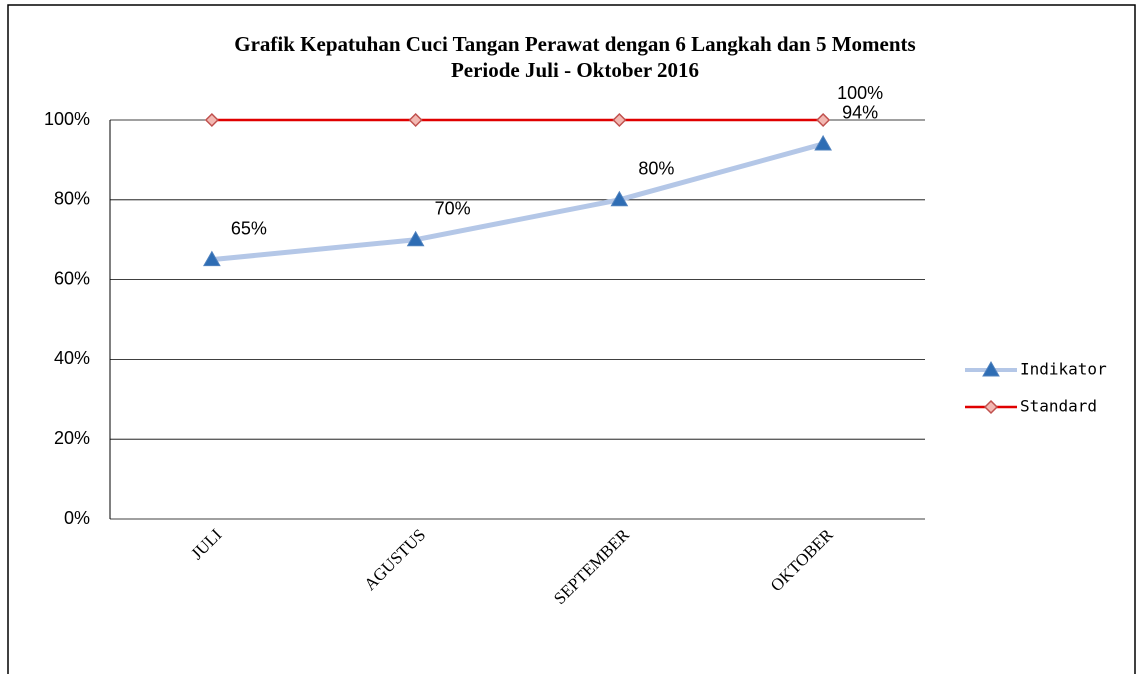 The image size is (1143, 674). What do you see at coordinates (575, 70) in the screenshot?
I see `chart-subtitle: Periode Juli - Oktober 2016` at bounding box center [575, 70].